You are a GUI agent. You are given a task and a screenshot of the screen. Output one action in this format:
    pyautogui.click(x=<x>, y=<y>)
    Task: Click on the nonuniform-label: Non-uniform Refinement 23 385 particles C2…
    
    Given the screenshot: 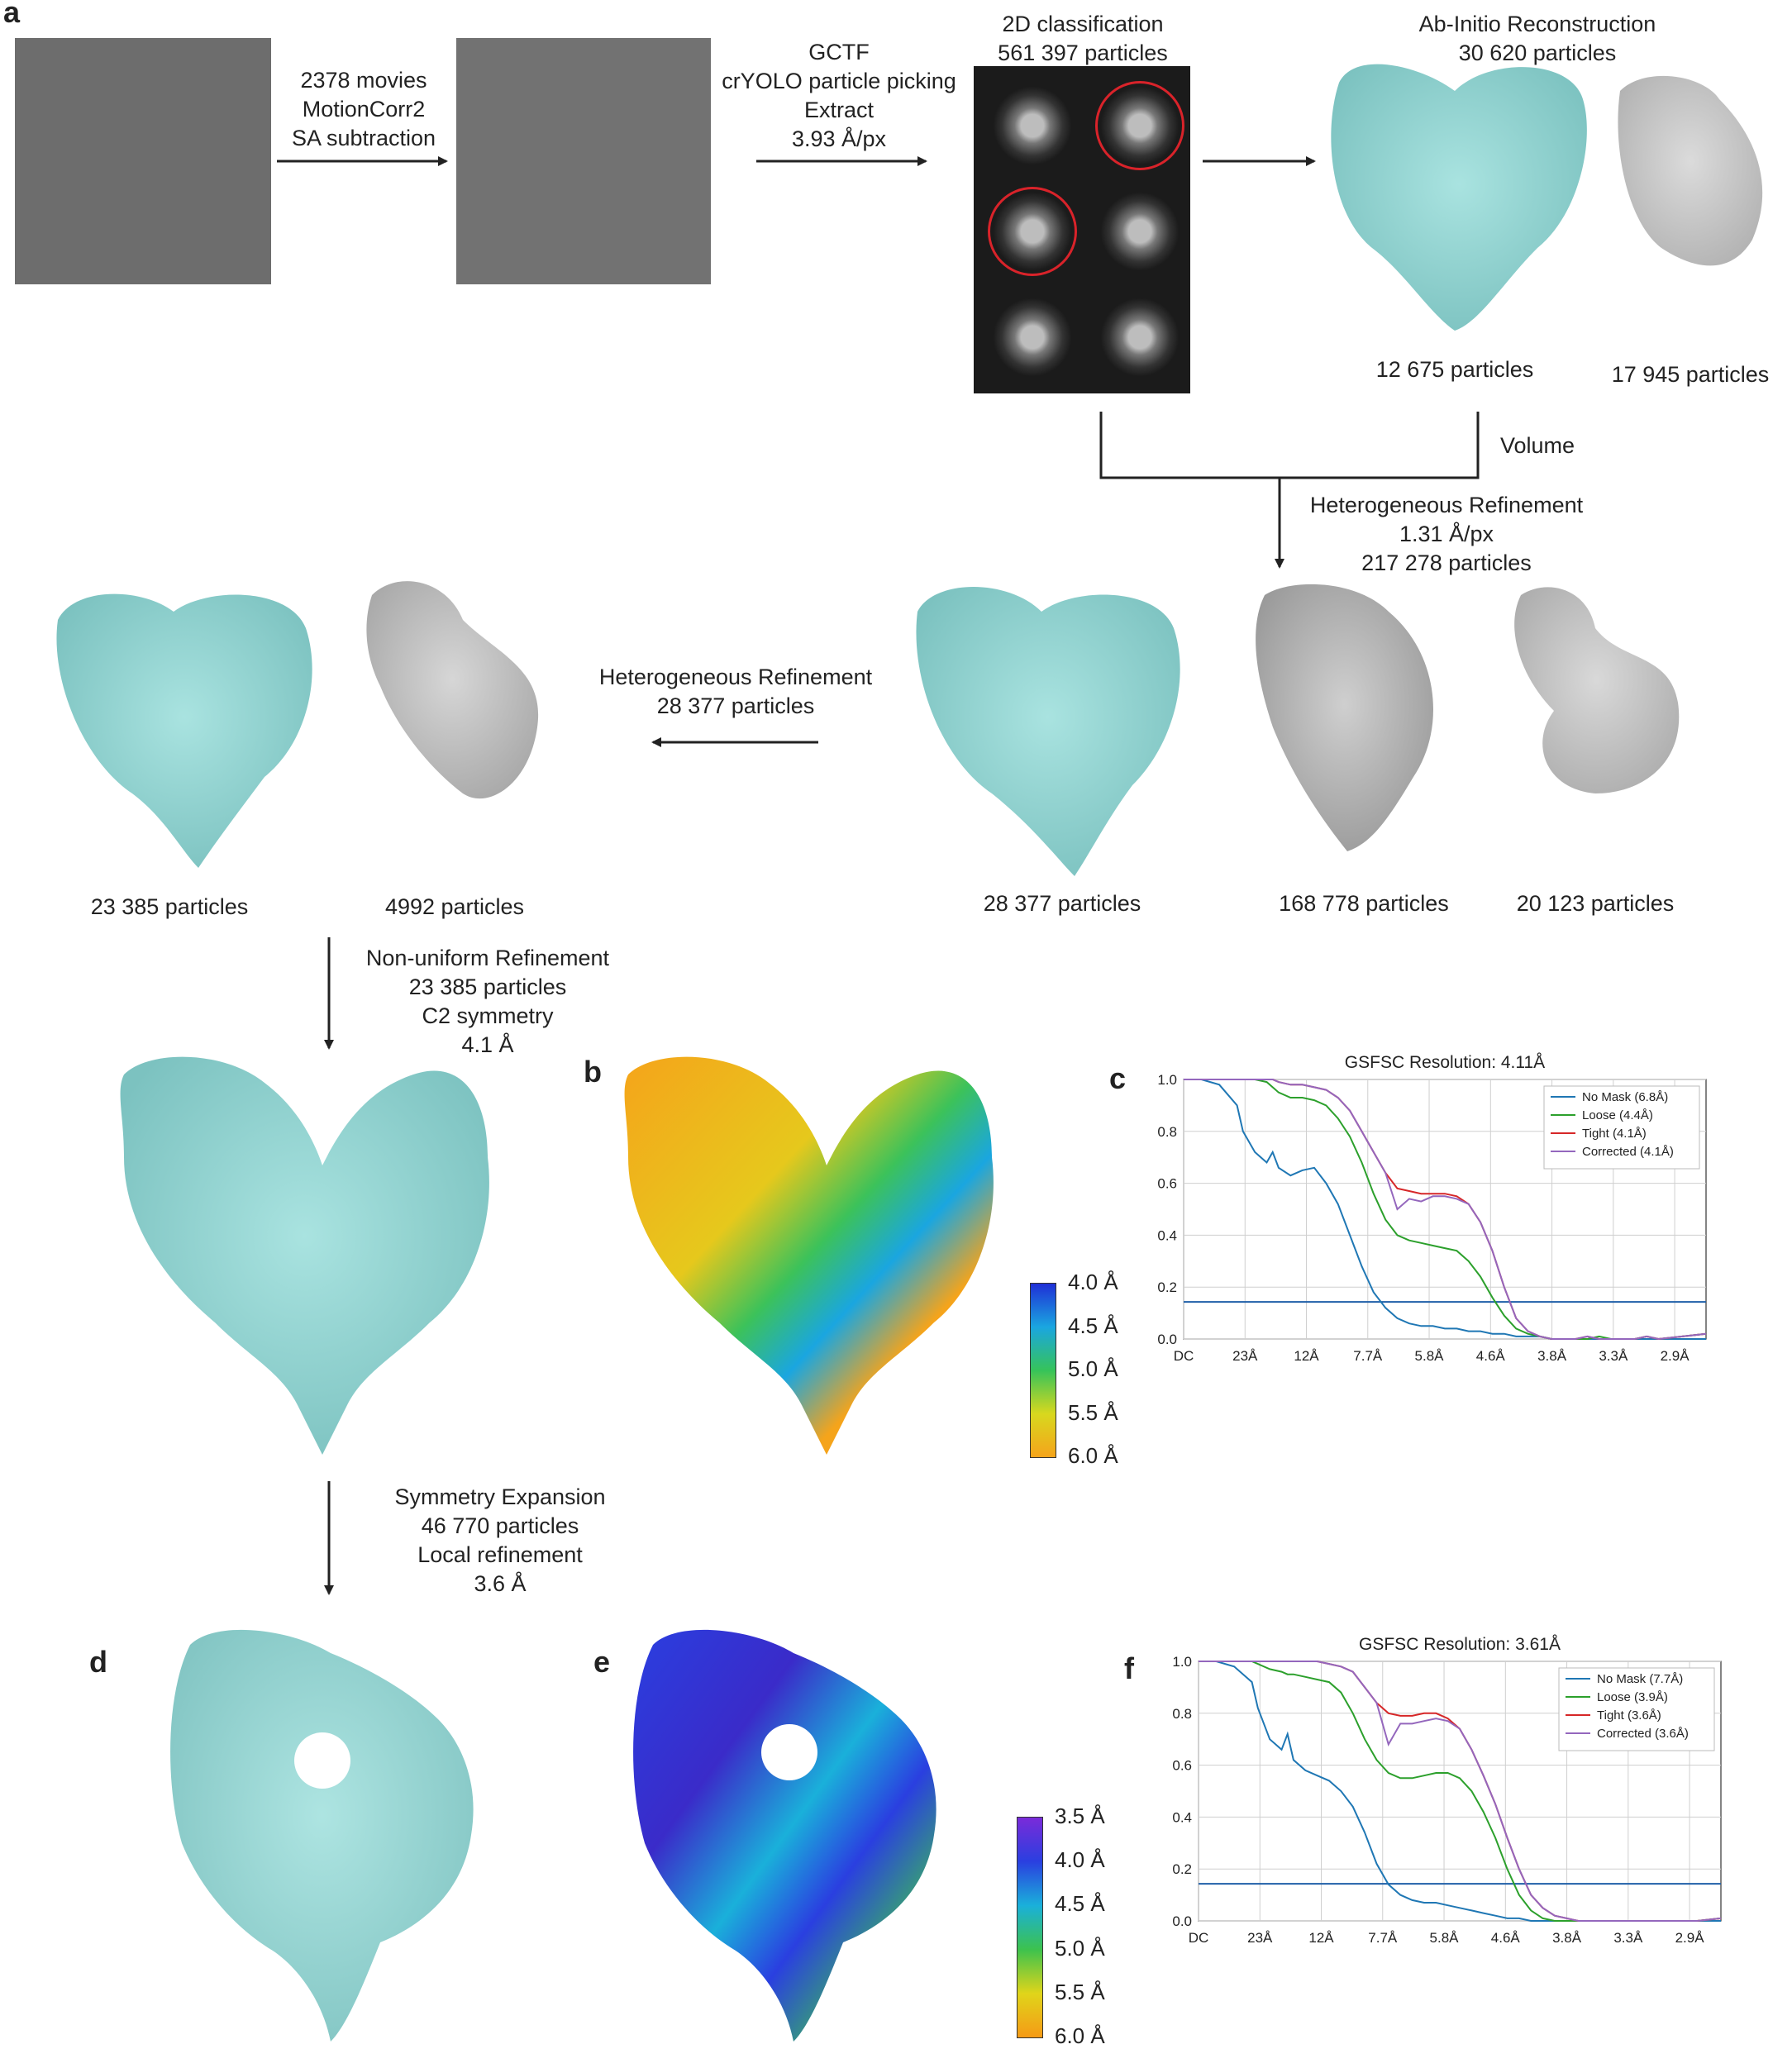 What is the action you would take?
    pyautogui.click(x=487, y=1002)
    